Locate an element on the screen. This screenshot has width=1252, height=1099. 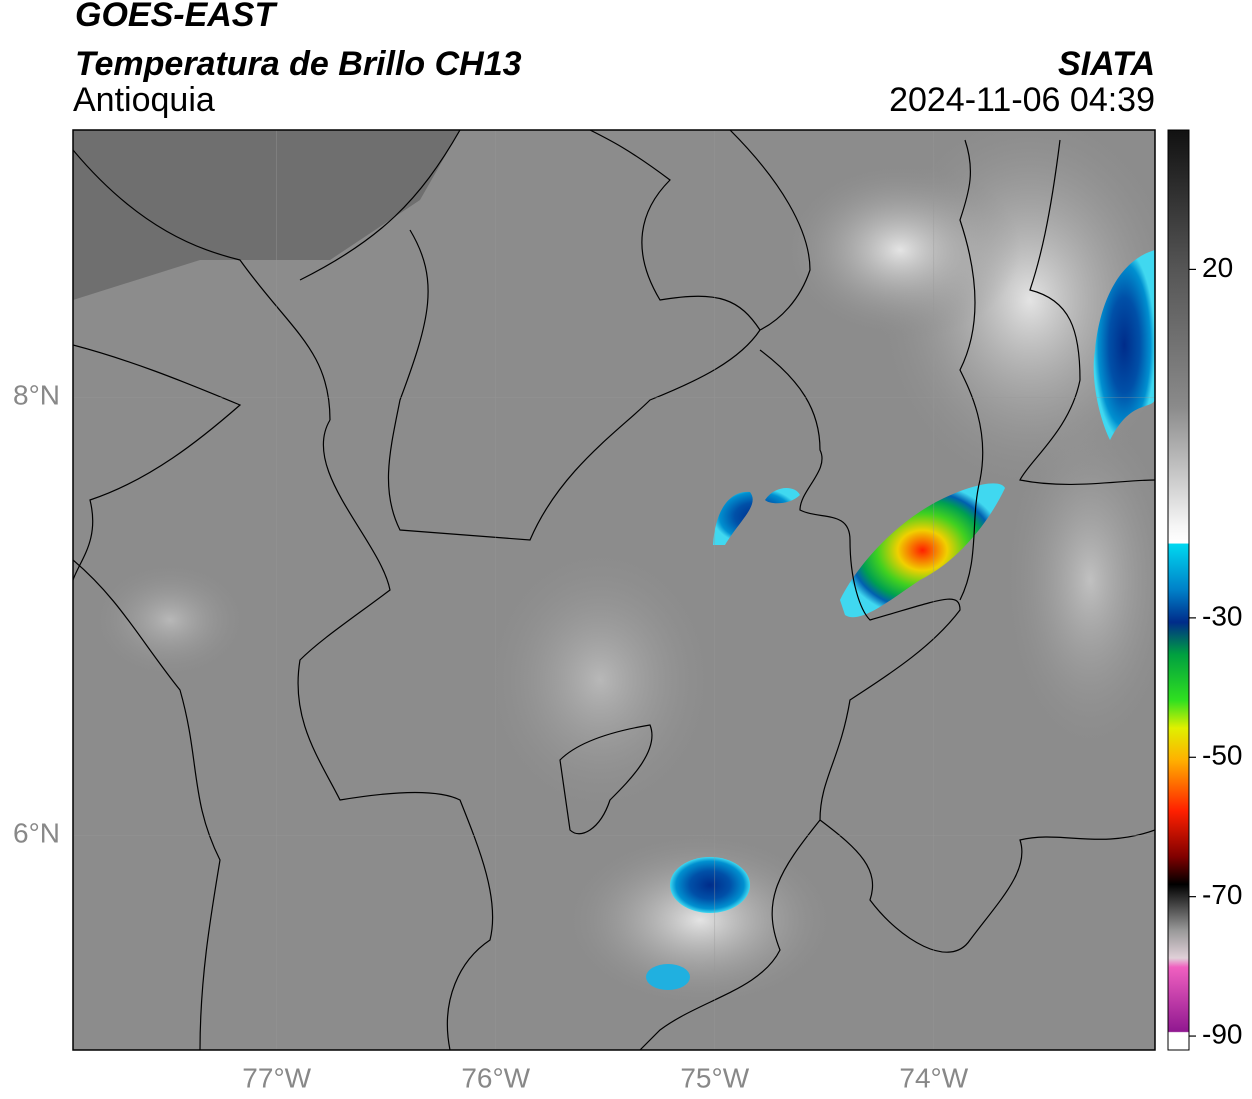
lon-label: 75°W is located at coordinates (714, 1077).